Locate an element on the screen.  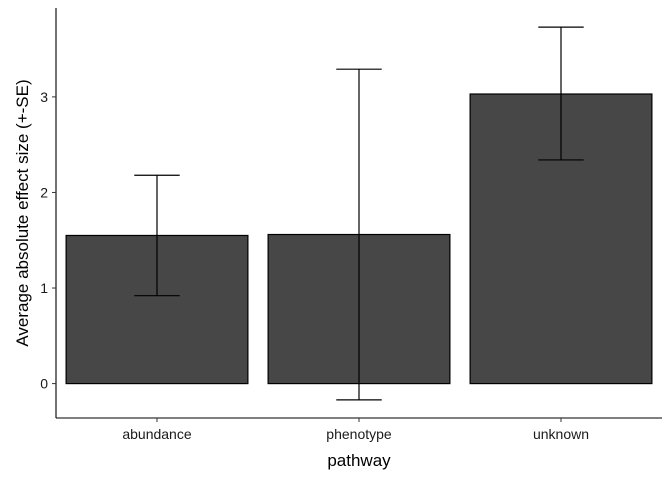
y-tick-label: 2 is located at coordinates (44, 192).